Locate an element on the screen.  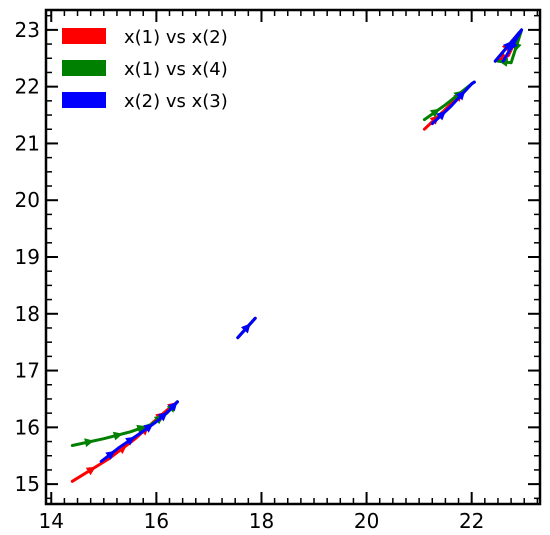
y-tick-label: 15 is located at coordinates (27, 484).